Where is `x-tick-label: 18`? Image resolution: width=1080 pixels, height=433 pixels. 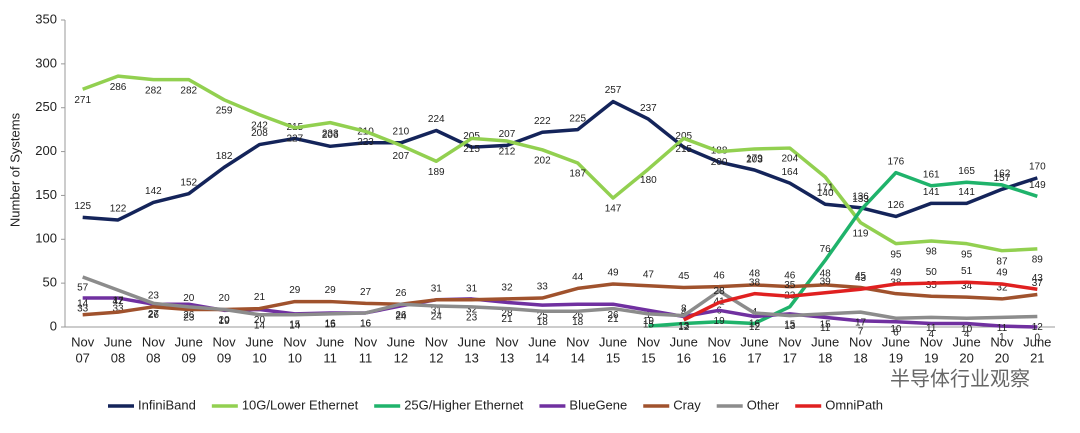
x-tick-label: 18 is located at coordinates (860, 357).